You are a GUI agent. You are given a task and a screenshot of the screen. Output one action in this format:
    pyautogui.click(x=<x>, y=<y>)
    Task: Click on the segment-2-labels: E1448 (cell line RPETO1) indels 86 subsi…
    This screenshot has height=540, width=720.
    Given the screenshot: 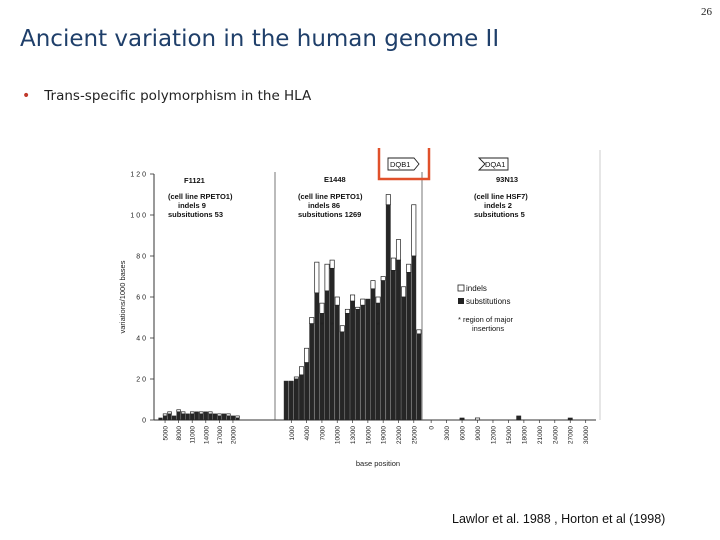 What is the action you would take?
    pyautogui.click(x=330, y=197)
    